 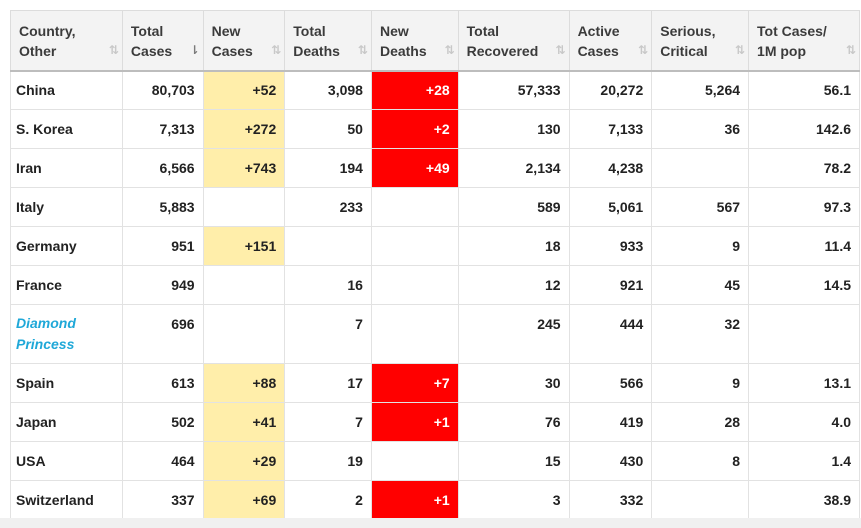 I want to click on column-header-active-cases: Active Cases ⇅, so click(x=610, y=40).